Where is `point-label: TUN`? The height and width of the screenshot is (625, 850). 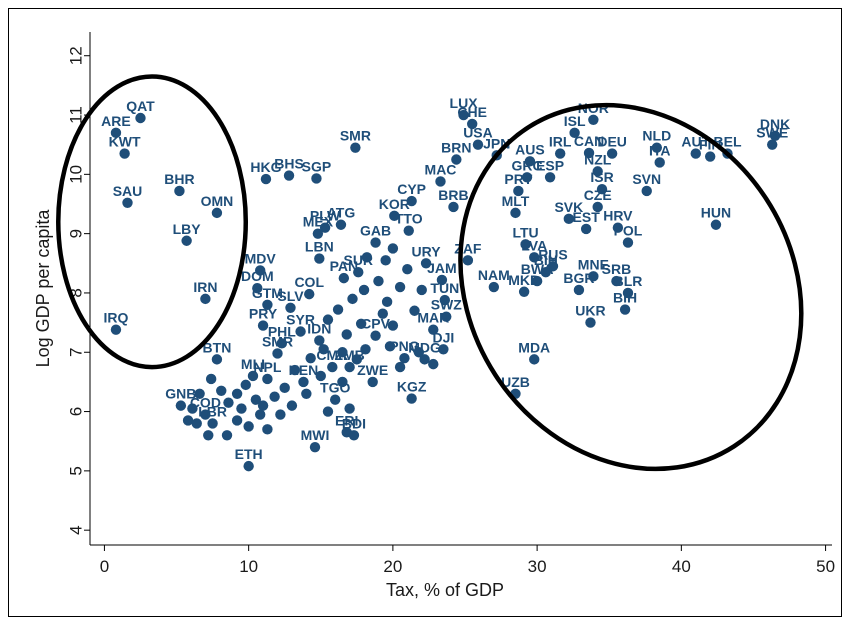 point-label: TUN is located at coordinates (444, 288).